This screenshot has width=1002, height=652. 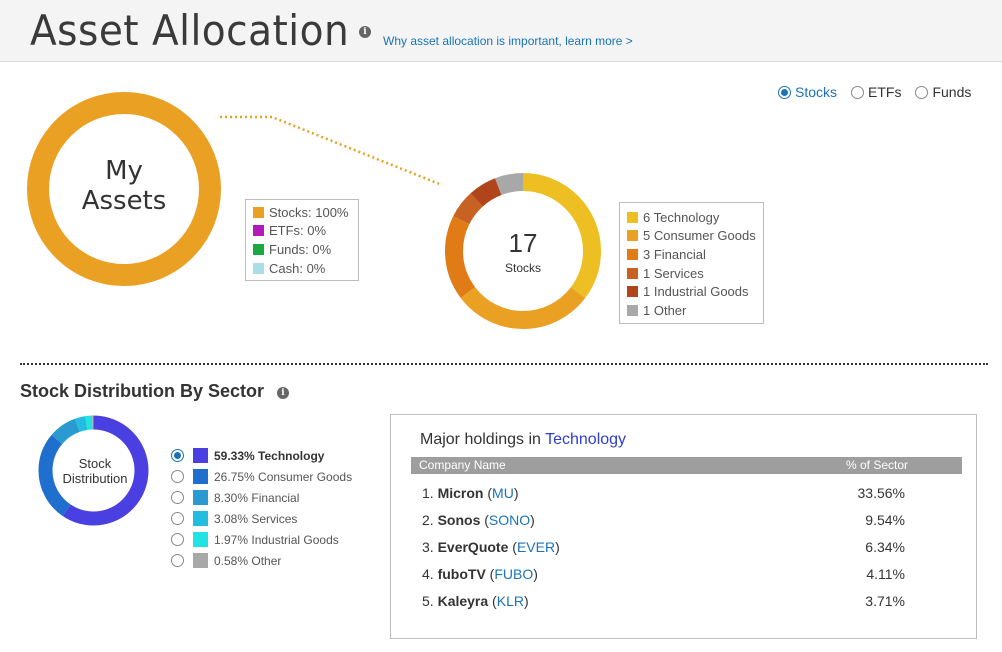 What do you see at coordinates (302, 212) in the screenshot?
I see `legend-item: Stocks: 100%` at bounding box center [302, 212].